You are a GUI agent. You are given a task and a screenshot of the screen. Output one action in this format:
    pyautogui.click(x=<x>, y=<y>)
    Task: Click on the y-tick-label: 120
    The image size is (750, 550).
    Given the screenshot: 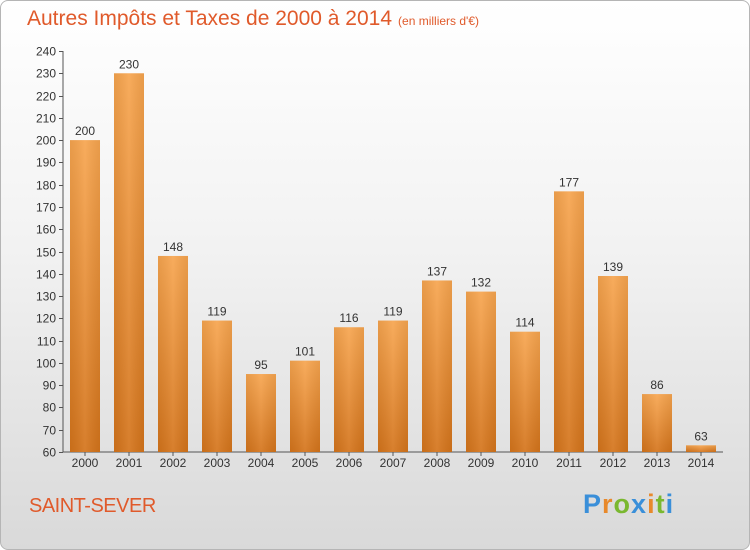 What is the action you would take?
    pyautogui.click(x=46, y=319)
    